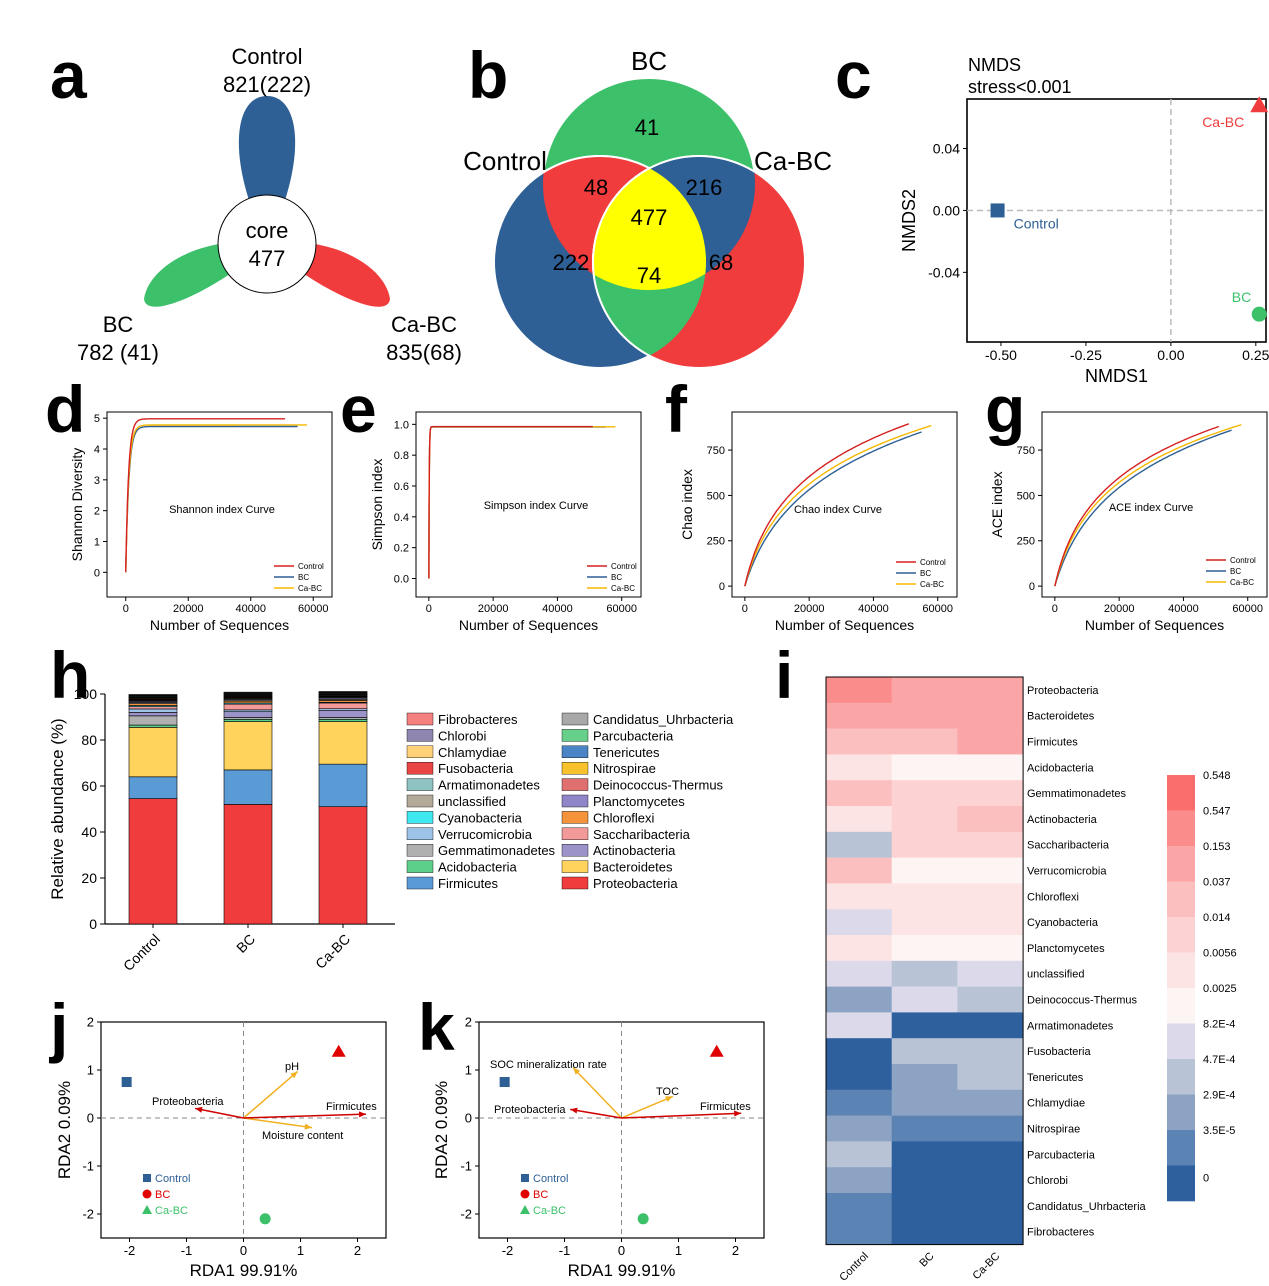 This screenshot has height=1286, width=1269. What do you see at coordinates (1181, 793) in the screenshot?
I see `scale-swatch` at bounding box center [1181, 793].